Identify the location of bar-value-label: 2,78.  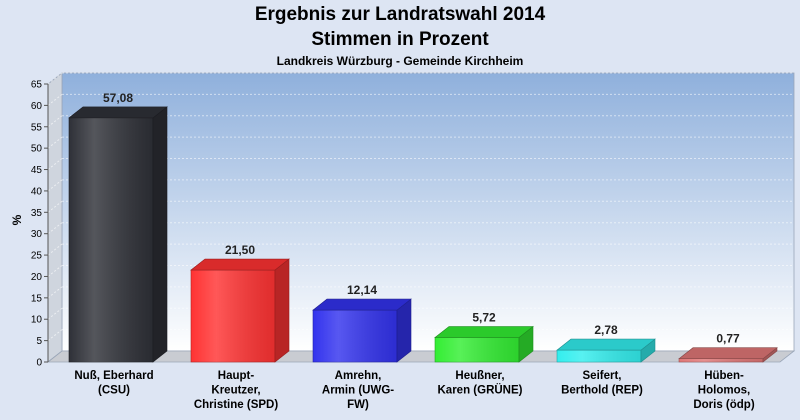
(606, 330).